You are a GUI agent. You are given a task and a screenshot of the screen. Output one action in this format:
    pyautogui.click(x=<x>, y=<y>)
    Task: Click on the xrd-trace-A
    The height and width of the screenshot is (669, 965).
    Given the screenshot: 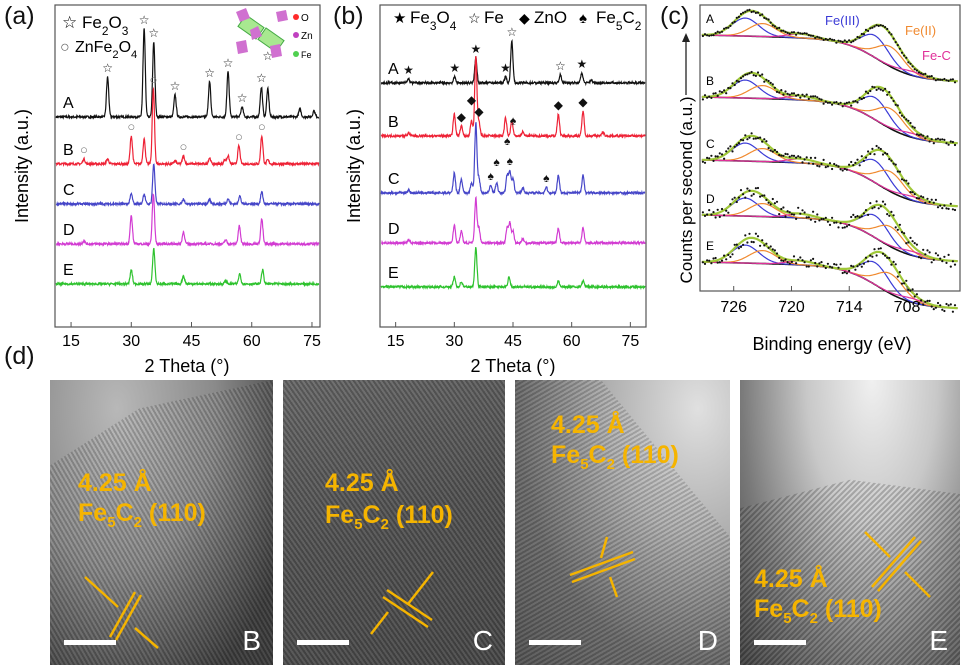 What is the action you would take?
    pyautogui.click(x=187, y=74)
    